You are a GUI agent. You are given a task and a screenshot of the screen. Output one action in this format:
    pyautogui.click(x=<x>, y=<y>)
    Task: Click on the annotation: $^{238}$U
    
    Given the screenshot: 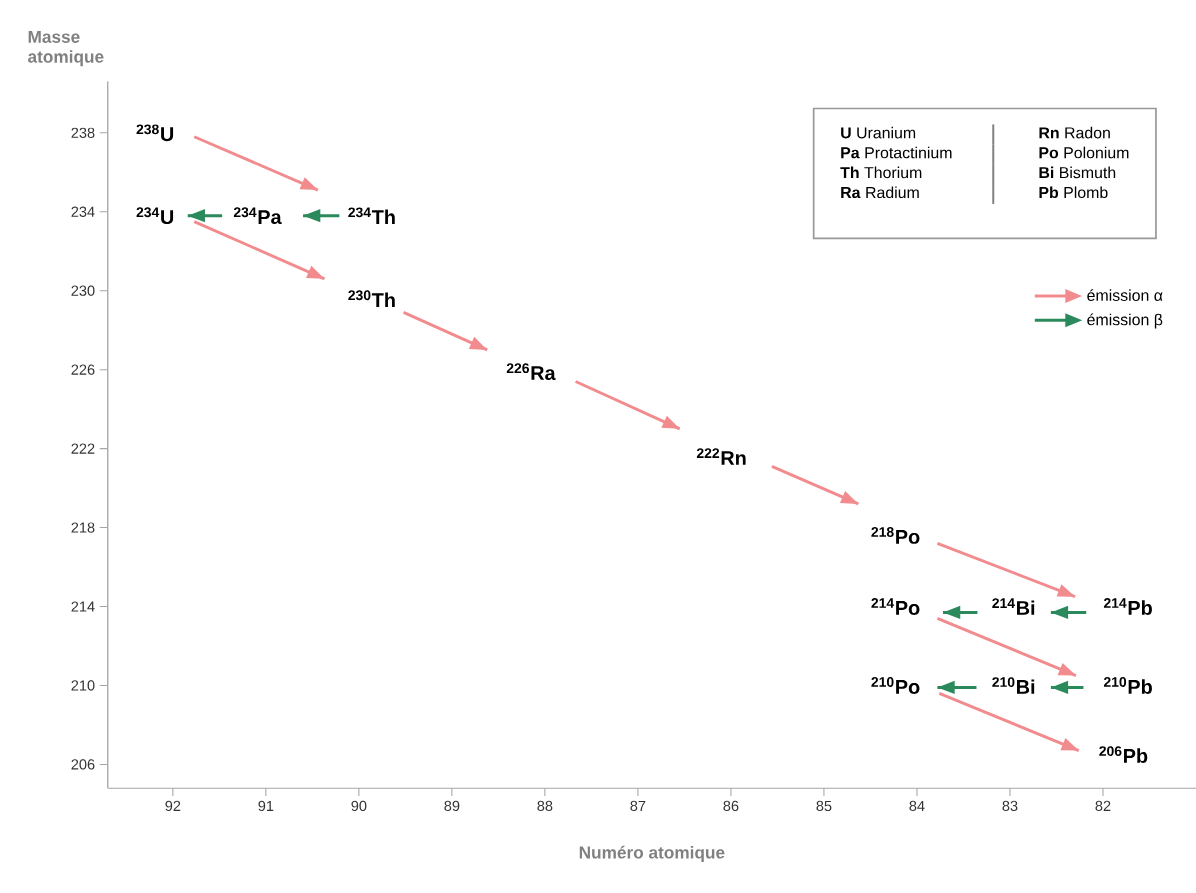 What is the action you would take?
    pyautogui.click(x=155, y=132)
    